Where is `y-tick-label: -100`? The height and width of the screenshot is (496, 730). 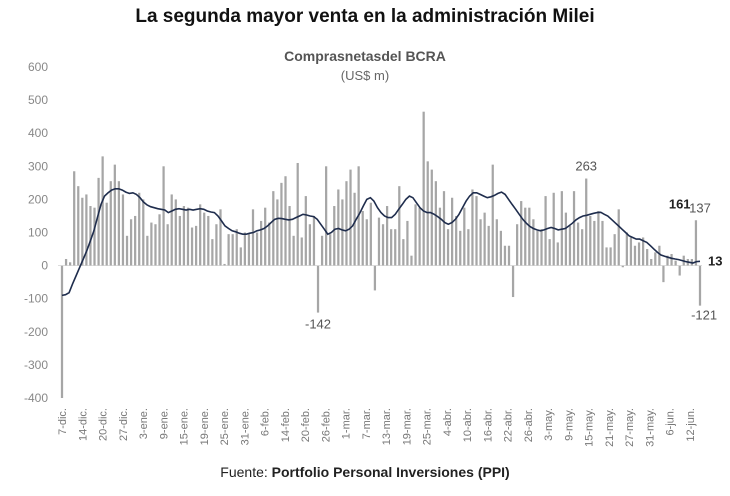
y-tick-label: -100 is located at coordinates (36, 299).